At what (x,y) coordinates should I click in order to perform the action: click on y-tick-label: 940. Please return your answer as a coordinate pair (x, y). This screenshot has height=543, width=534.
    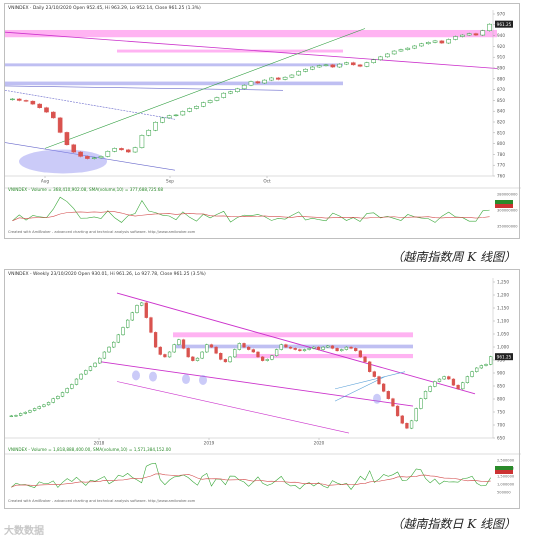
    Looking at the image, I should click on (501, 35).